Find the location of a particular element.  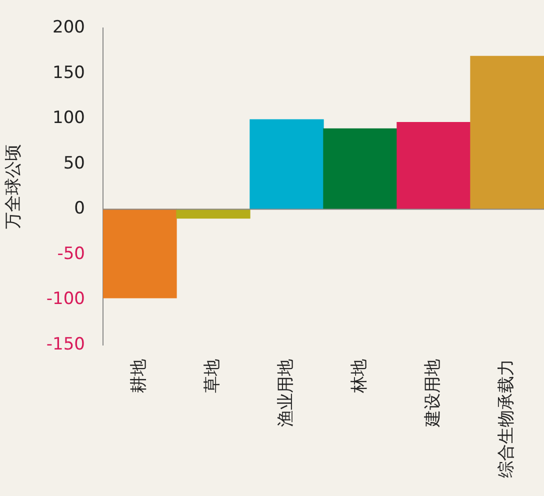

y-tick-label: -150 is located at coordinates (65, 344).